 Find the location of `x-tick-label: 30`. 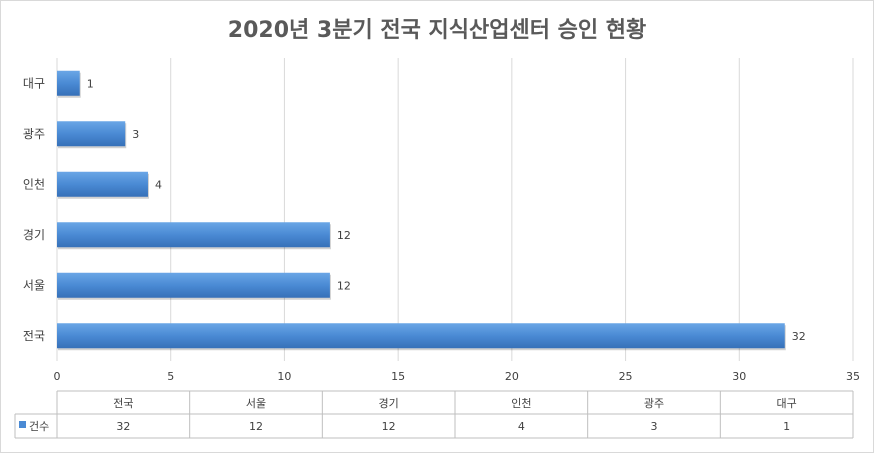

x-tick-label: 30 is located at coordinates (739, 376).